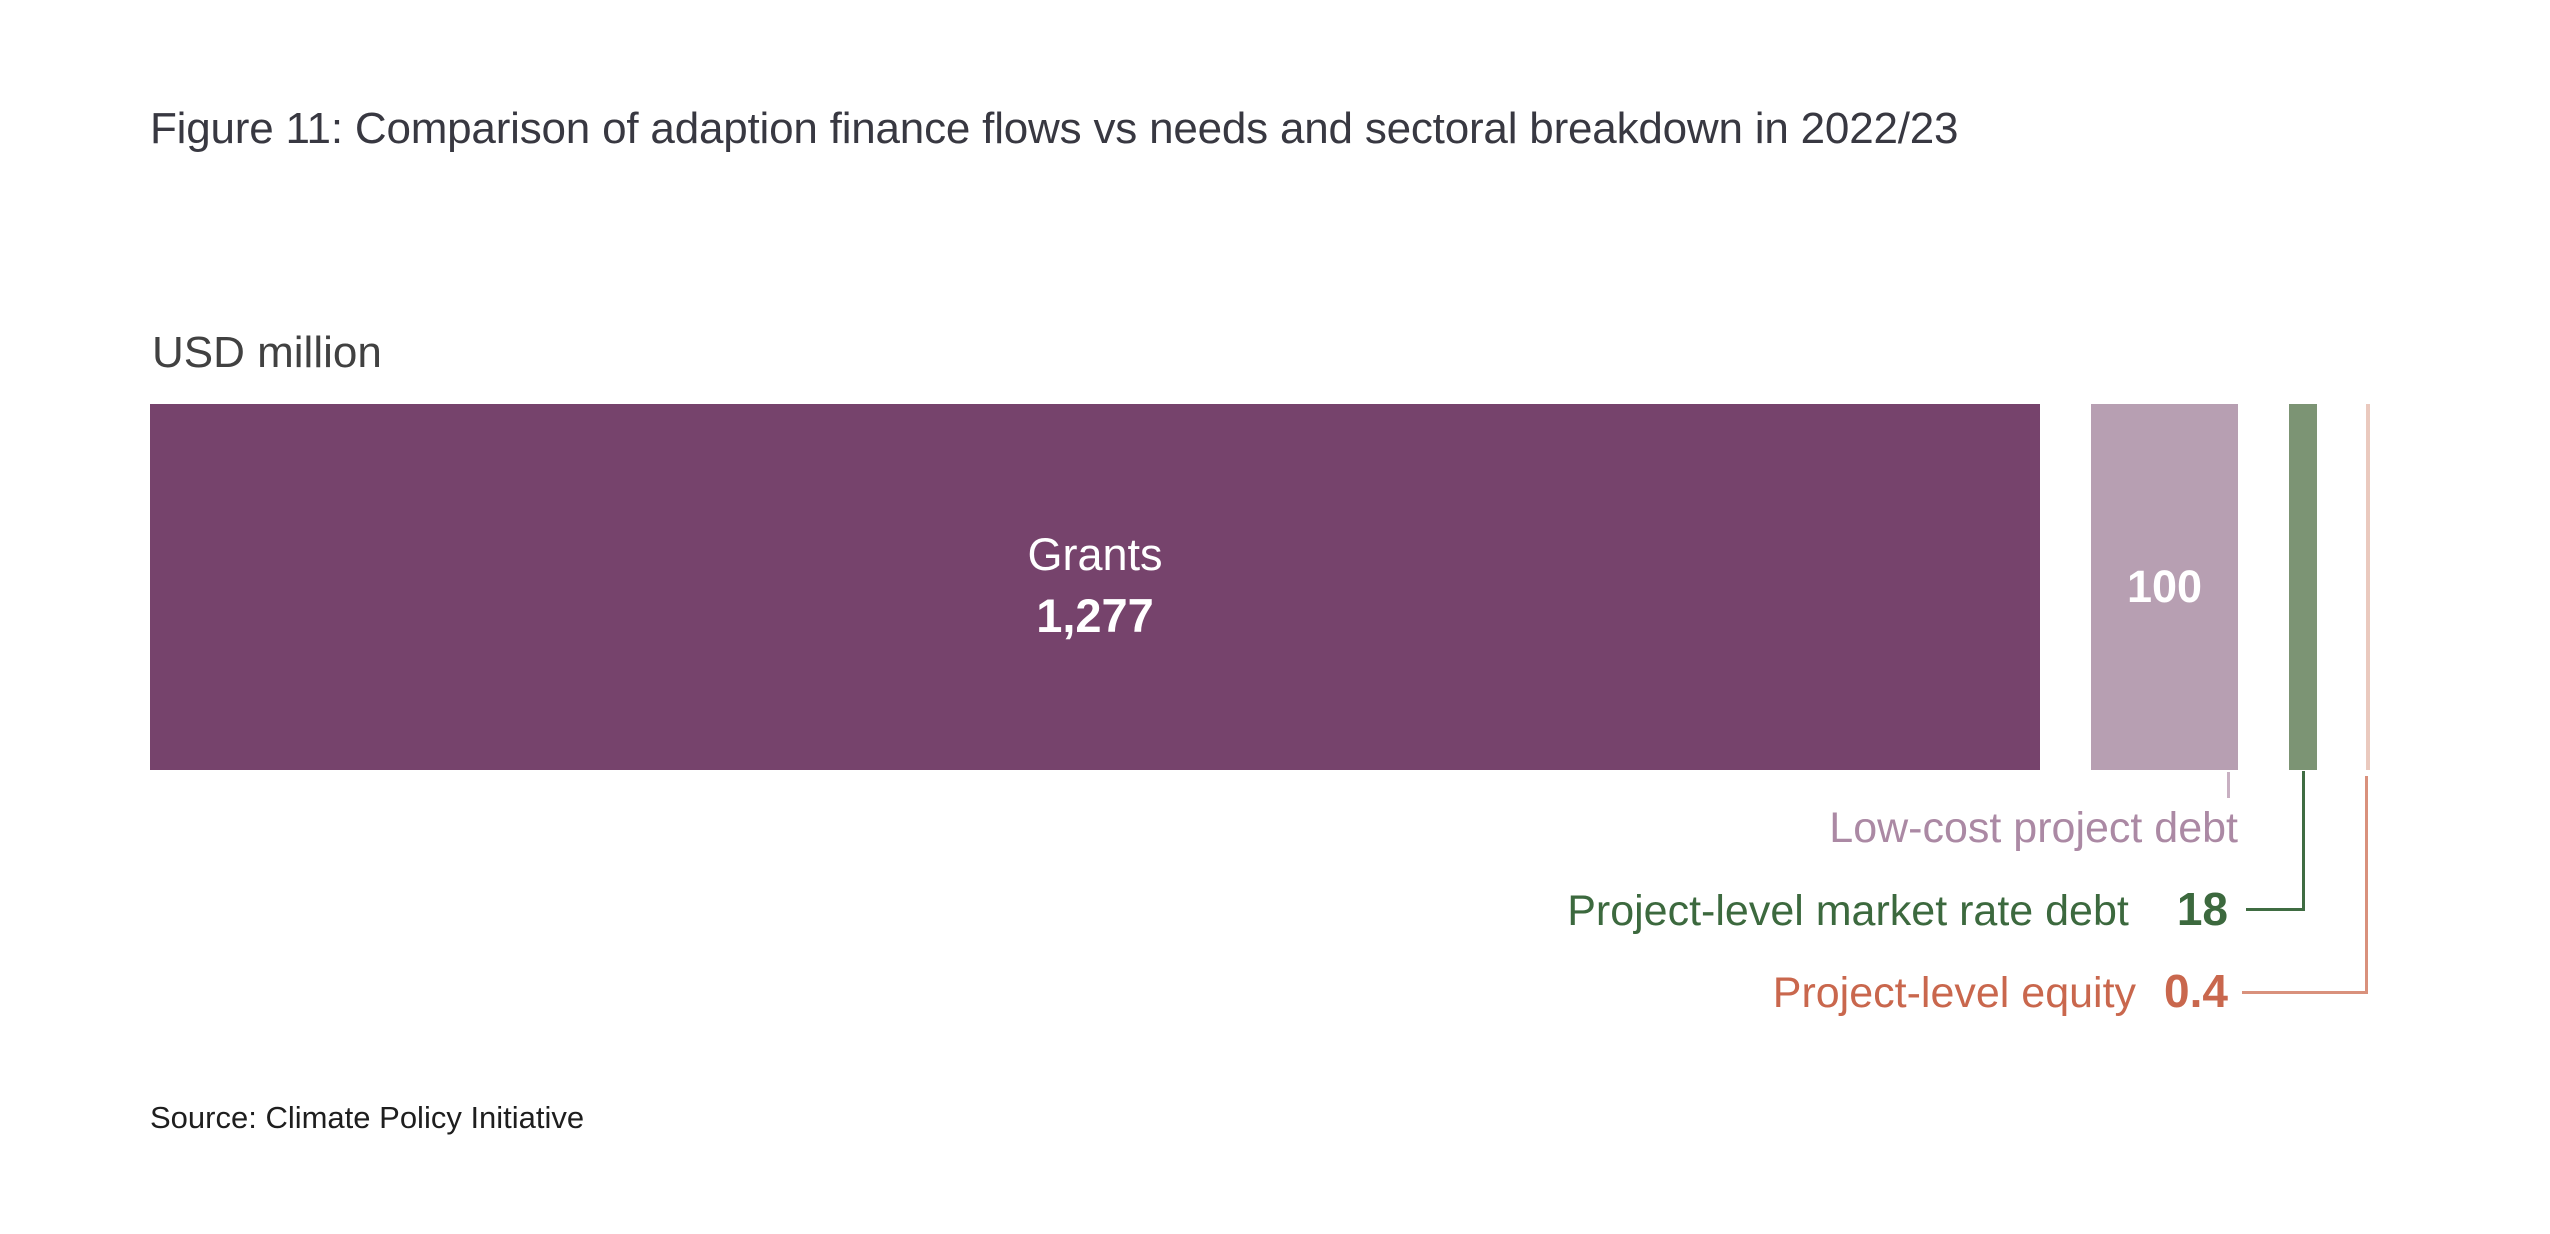 This screenshot has width=2550, height=1234. Describe the element at coordinates (2368, 587) in the screenshot. I see `bar-segment-project-level-equity` at that location.